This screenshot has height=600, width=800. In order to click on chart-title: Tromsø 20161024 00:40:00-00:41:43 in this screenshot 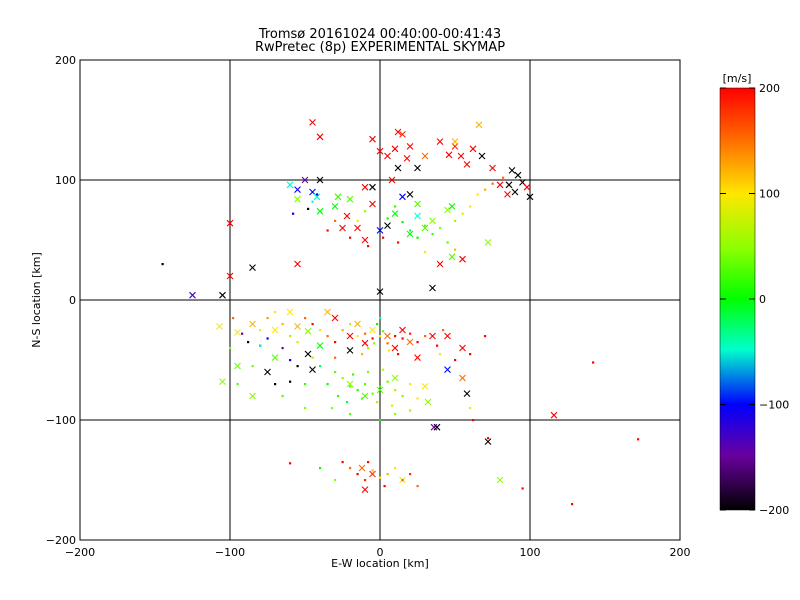, I will do `click(379, 34)`.